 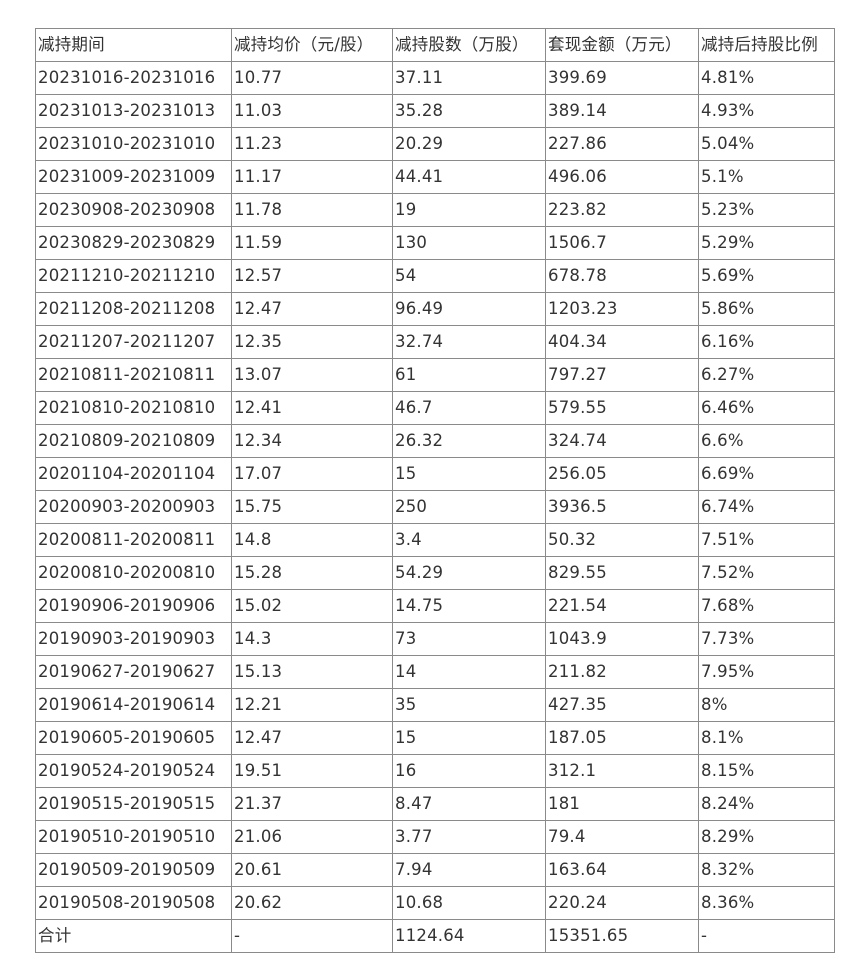 I want to click on cell-amount: 211.82, so click(x=622, y=672).